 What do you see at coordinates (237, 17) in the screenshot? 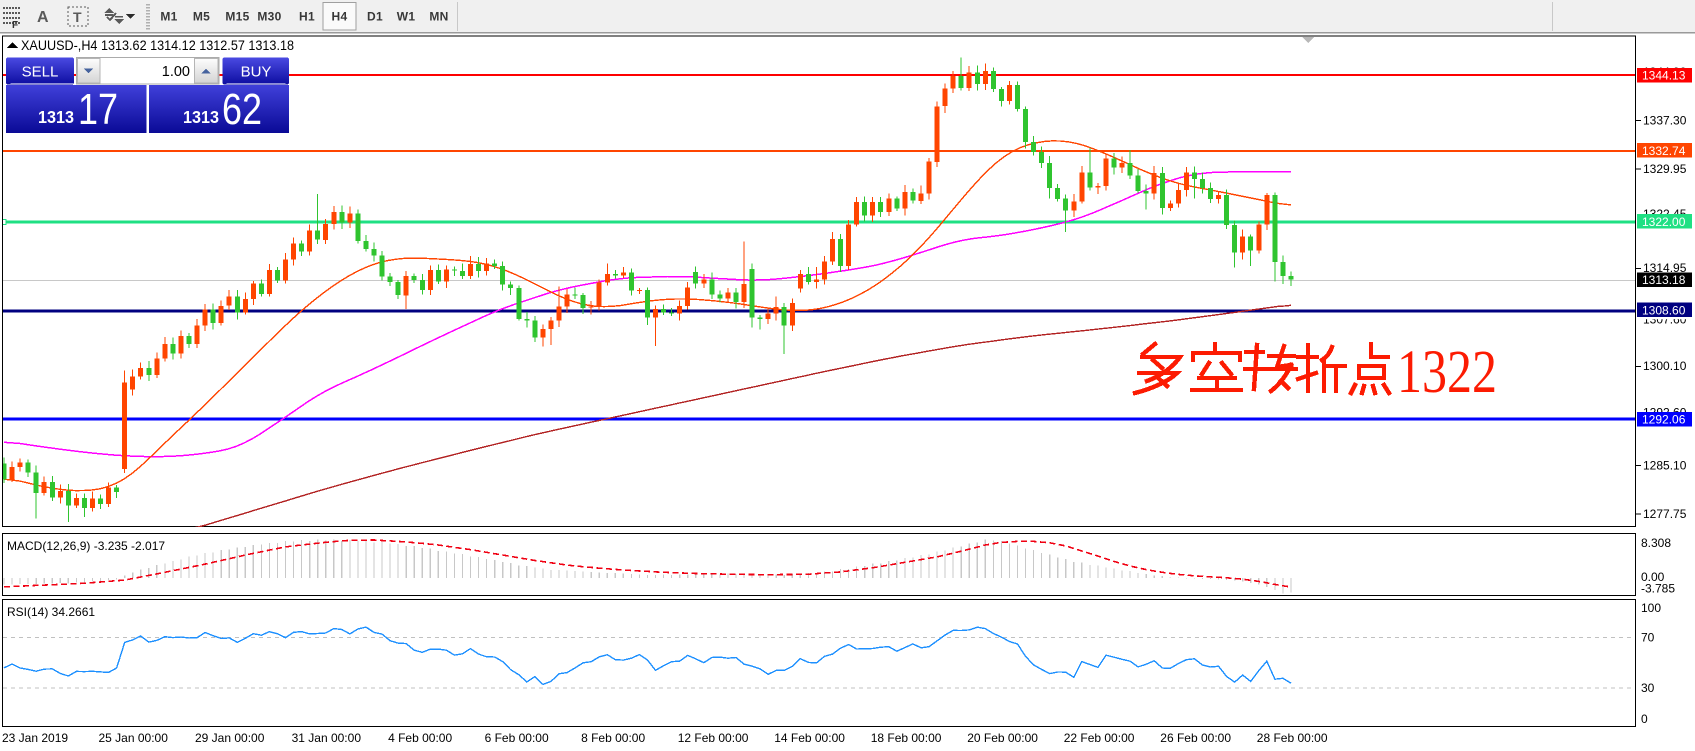
I see `svg-text: M15` at bounding box center [237, 17].